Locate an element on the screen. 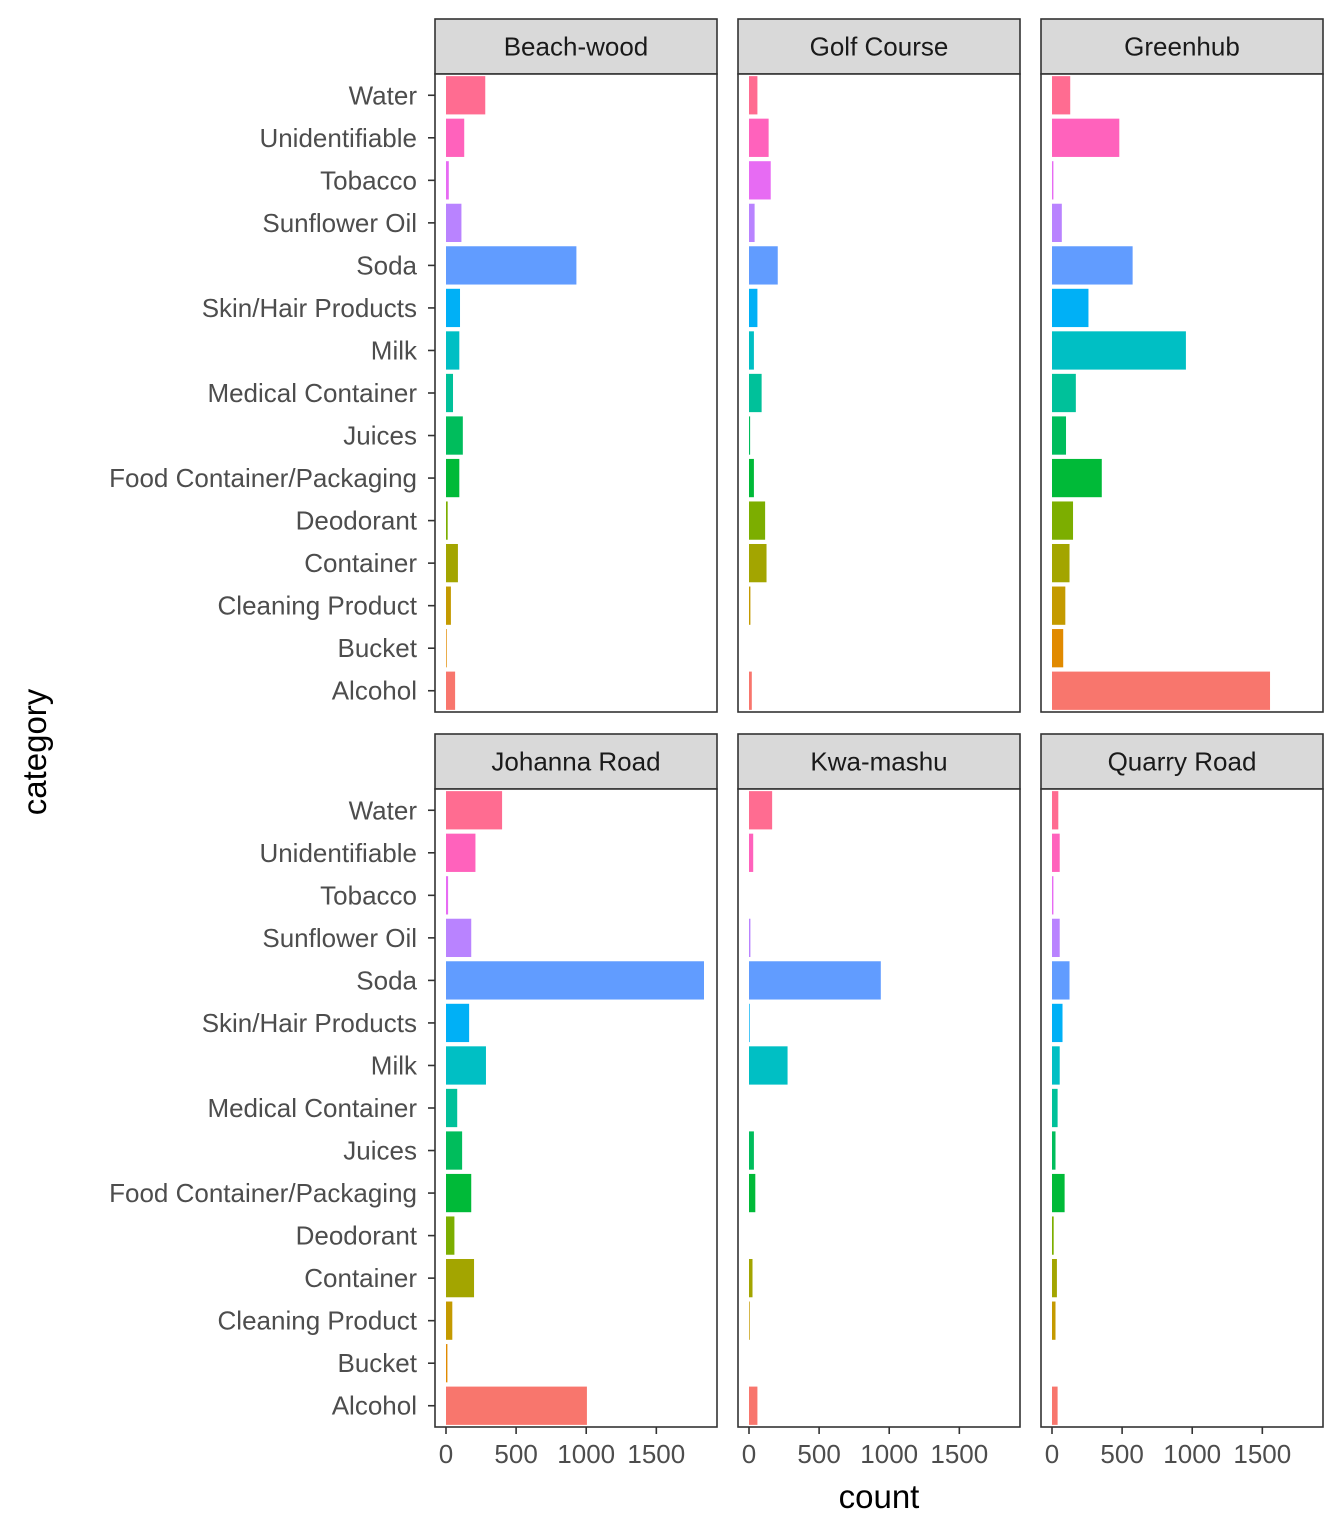  panel-golf-course: Golf Course is located at coordinates (879, 365).